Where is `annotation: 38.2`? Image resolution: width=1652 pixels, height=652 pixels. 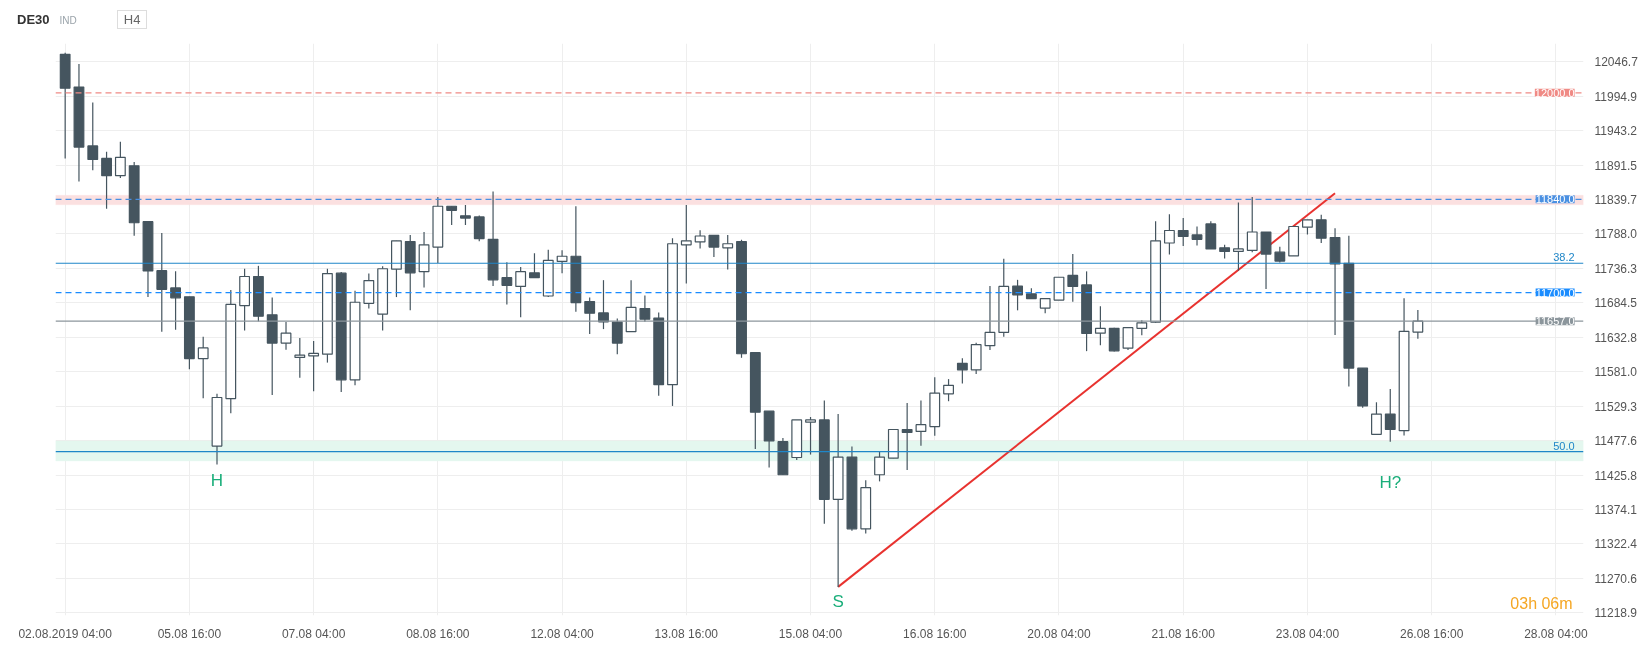
annotation: 38.2 is located at coordinates (1564, 257).